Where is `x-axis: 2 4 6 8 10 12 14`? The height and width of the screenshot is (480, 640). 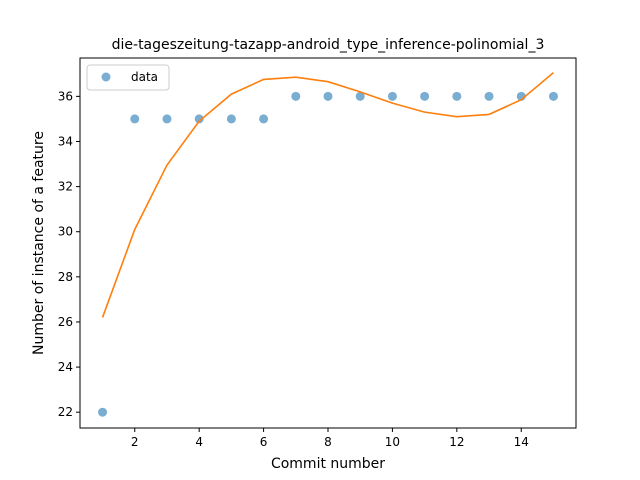
x-axis: 2 4 6 8 10 12 14 is located at coordinates (330, 438).